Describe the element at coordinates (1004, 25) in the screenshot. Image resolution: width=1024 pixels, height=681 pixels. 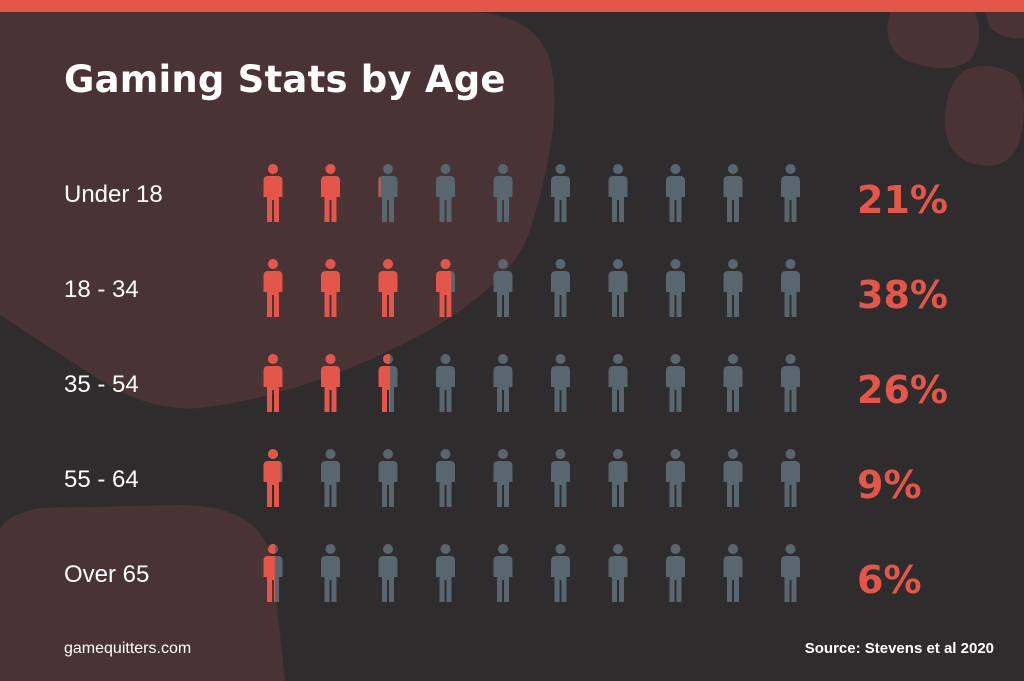
I see `background-blob-corner` at that location.